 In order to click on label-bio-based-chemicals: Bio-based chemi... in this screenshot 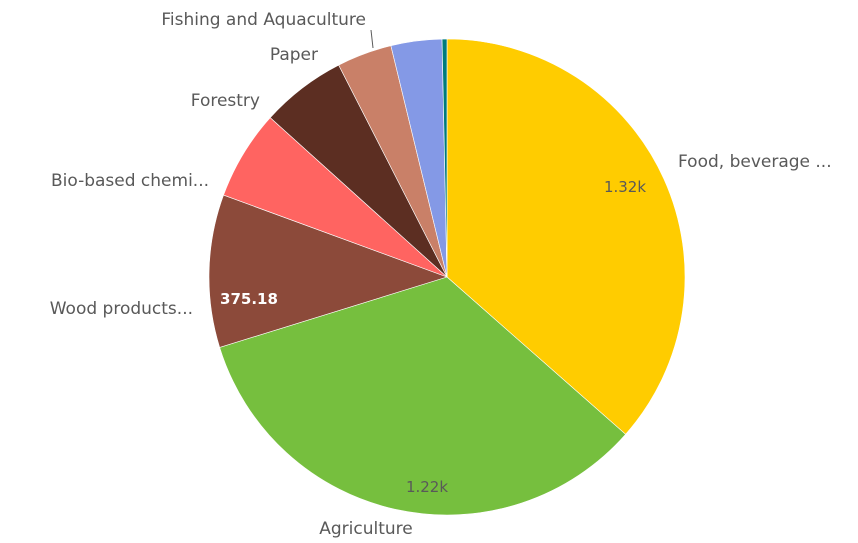, I will do `click(130, 181)`.